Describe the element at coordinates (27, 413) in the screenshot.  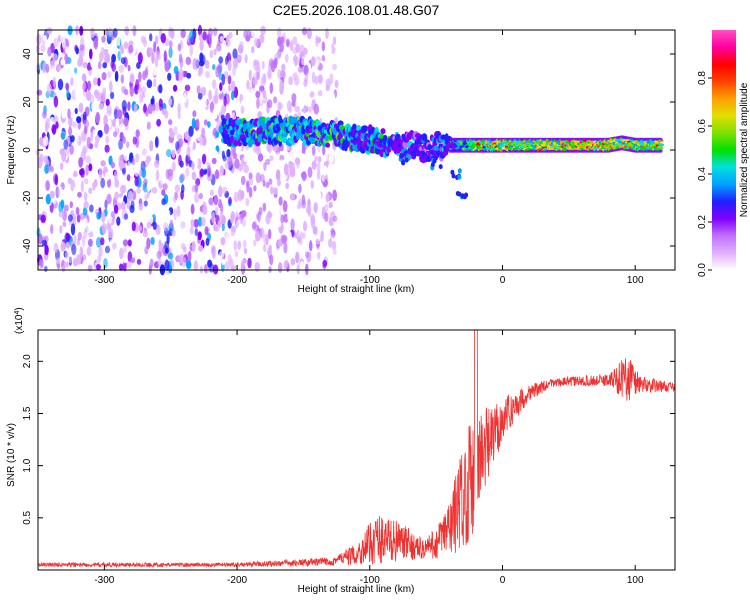
I see `y-tick-label: 1.5` at that location.